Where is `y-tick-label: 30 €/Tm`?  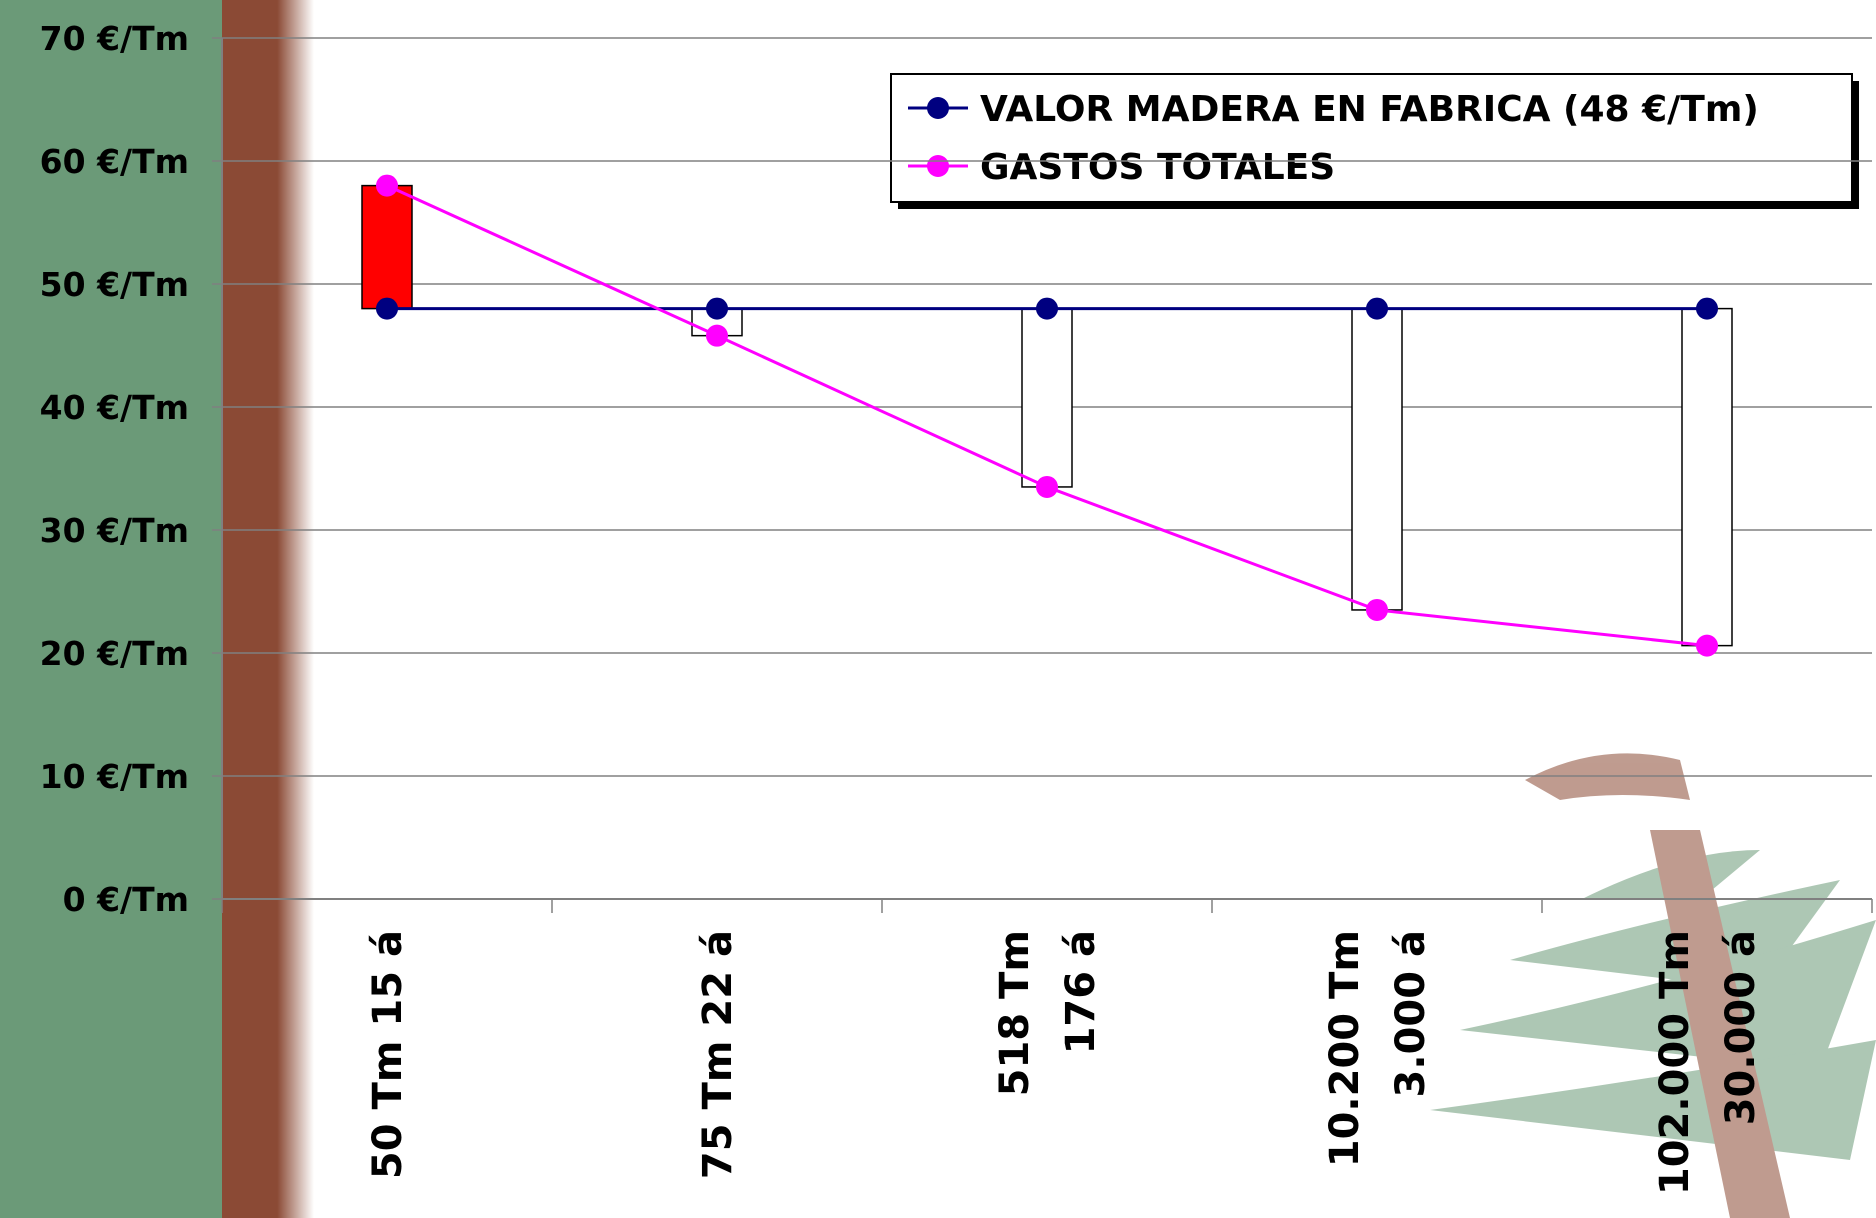 y-tick-label: 30 €/Tm is located at coordinates (114, 530).